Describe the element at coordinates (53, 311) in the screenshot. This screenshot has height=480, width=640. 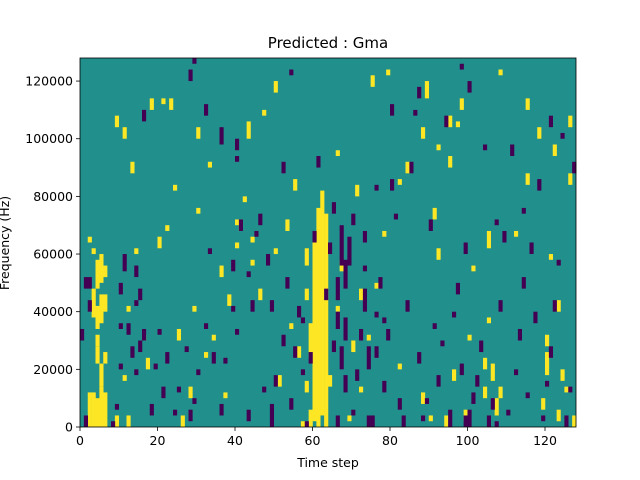
I see `y-tick-label: 40000` at that location.